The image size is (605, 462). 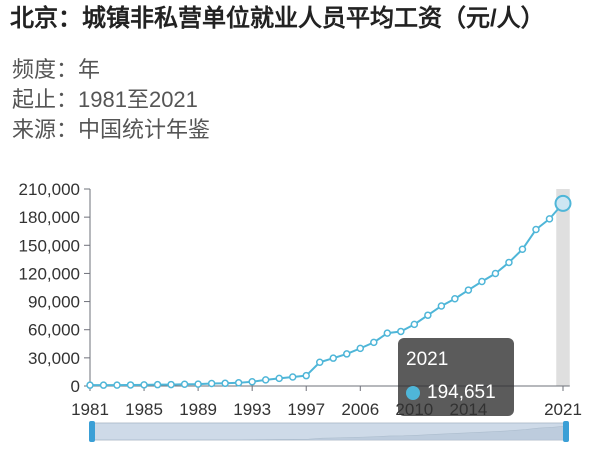 I want to click on chart-tooltip: 2021 194,651, so click(x=456, y=377).